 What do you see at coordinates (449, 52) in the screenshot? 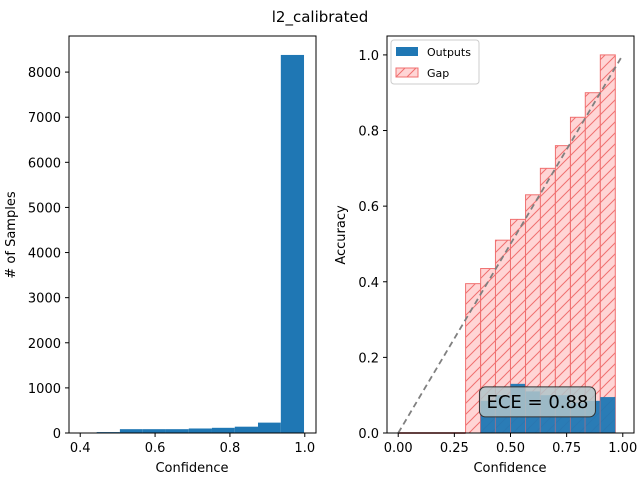
I see `legend-label-outputs: Outputs` at bounding box center [449, 52].